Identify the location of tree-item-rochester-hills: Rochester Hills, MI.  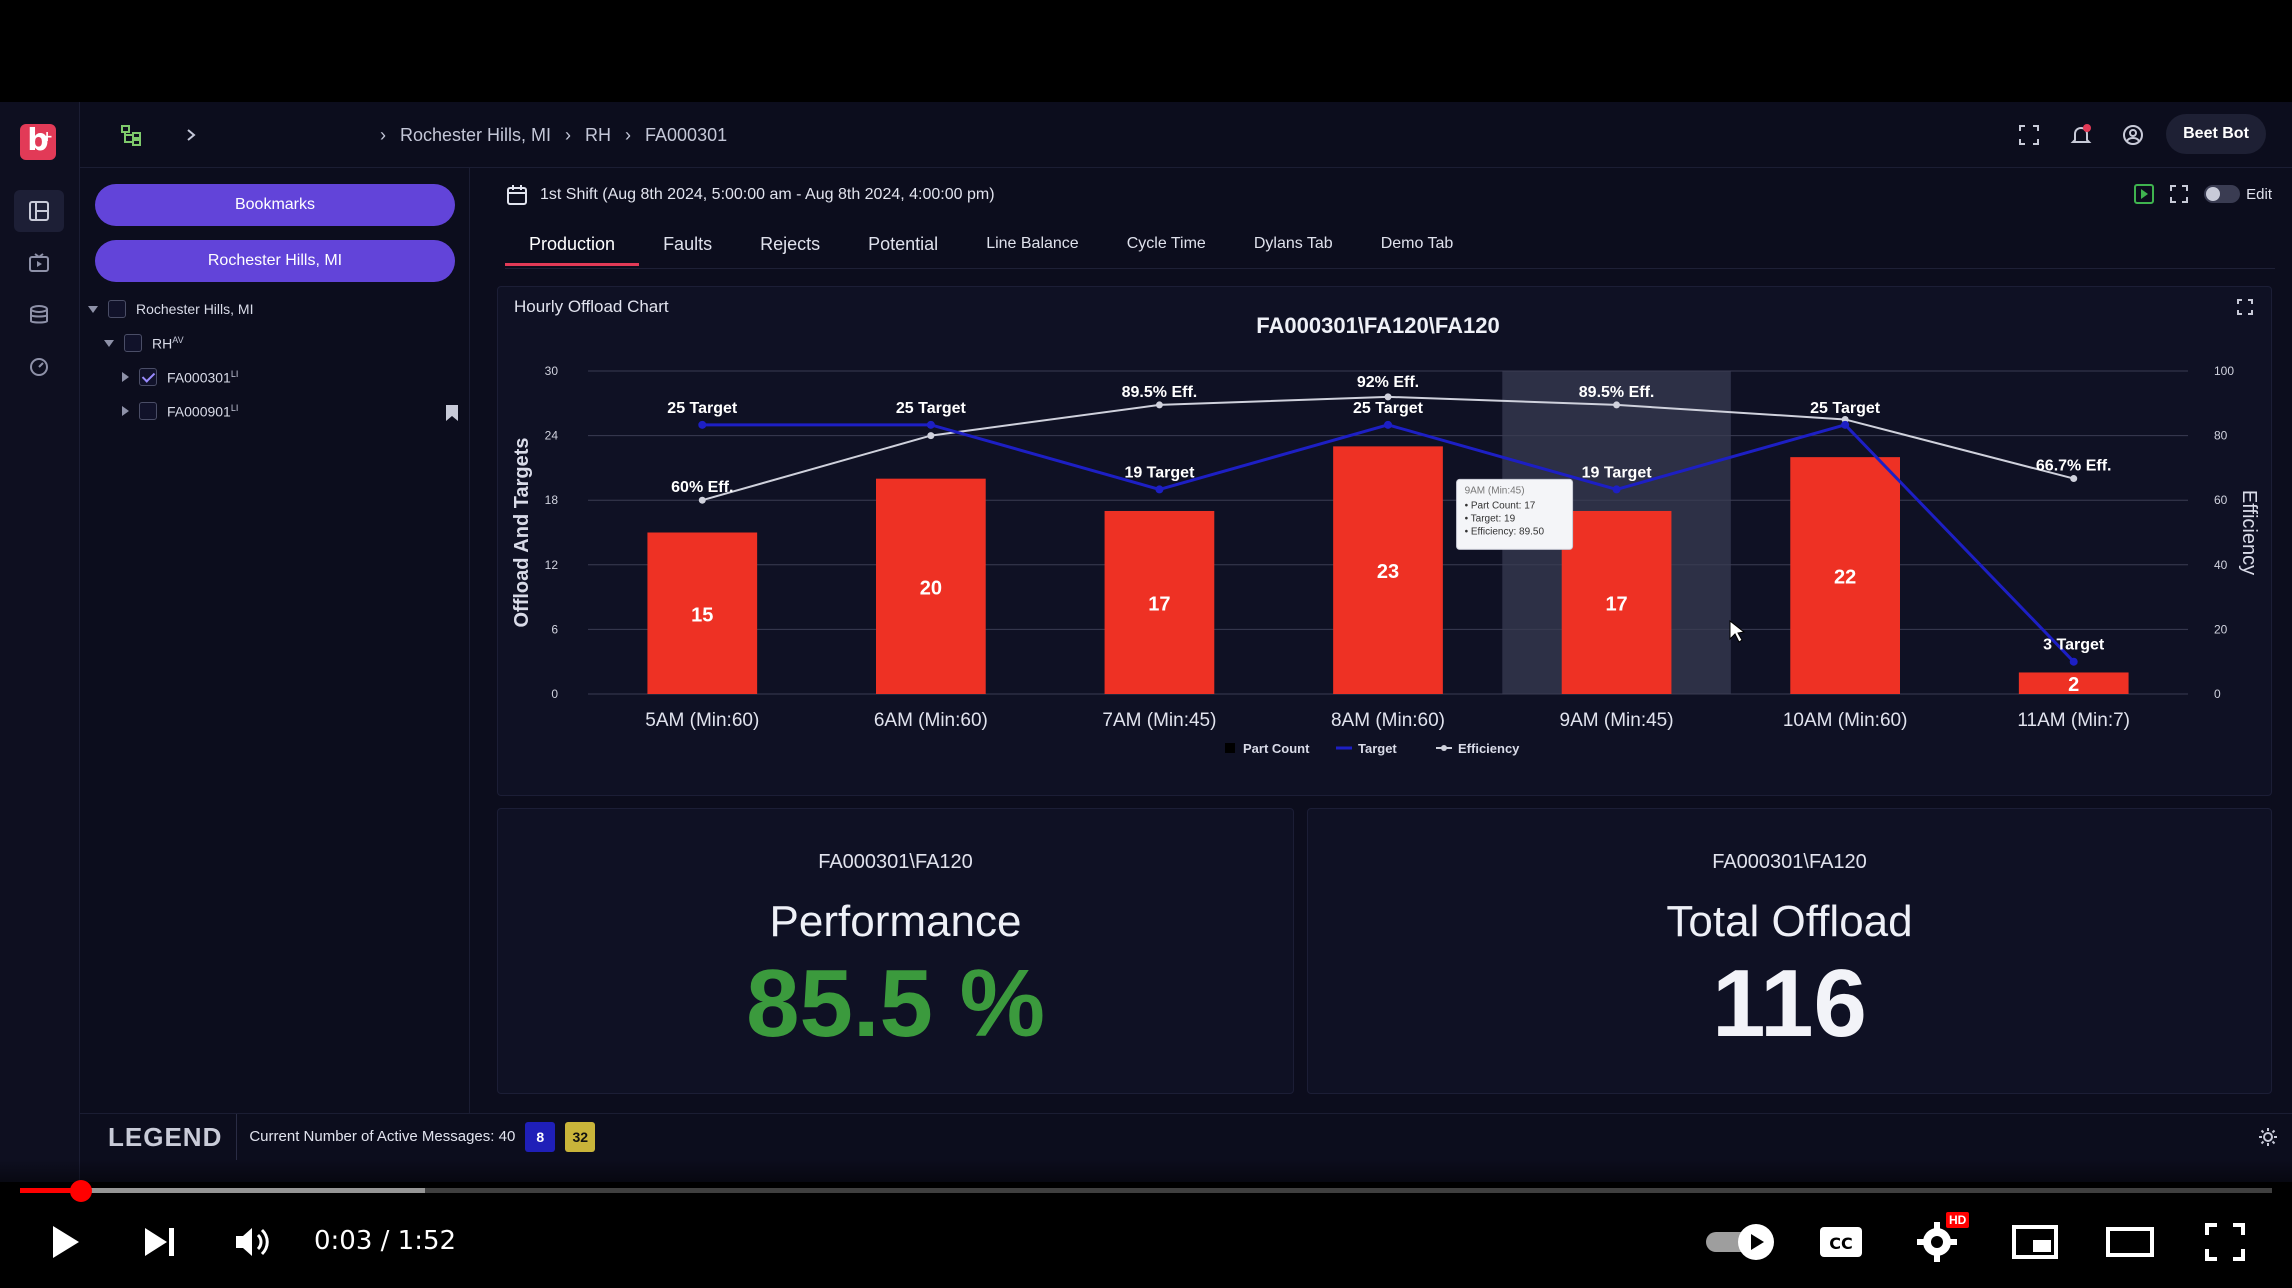
(170, 309).